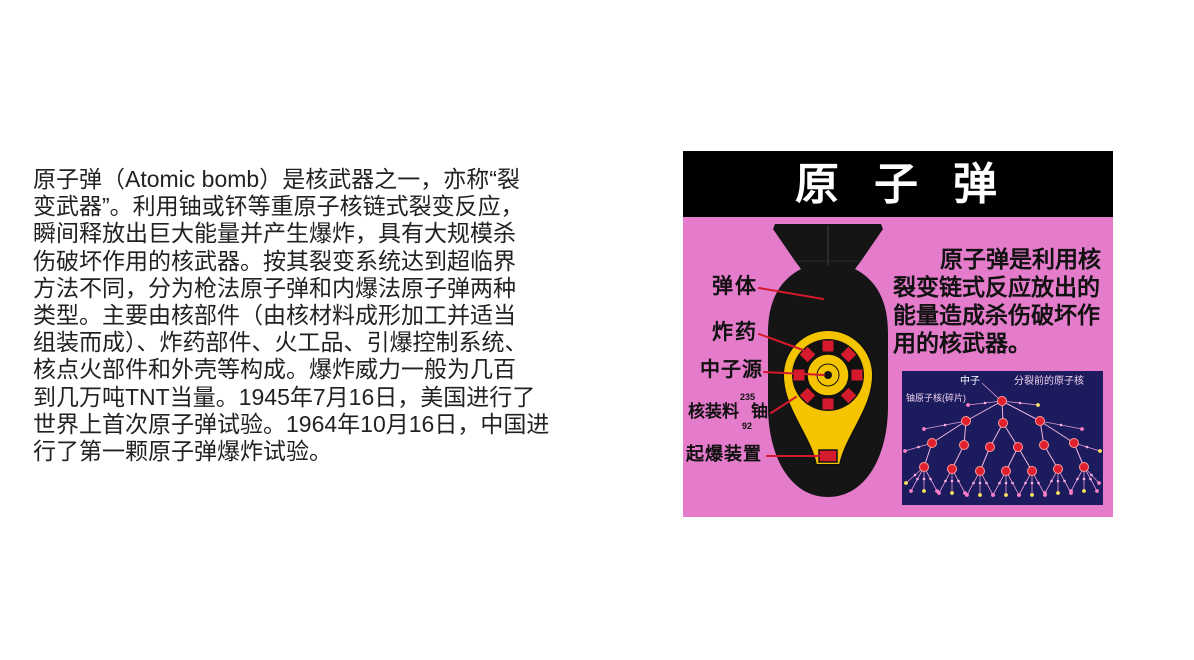  What do you see at coordinates (913, 184) in the screenshot?
I see `figure-title: 原子弹` at bounding box center [913, 184].